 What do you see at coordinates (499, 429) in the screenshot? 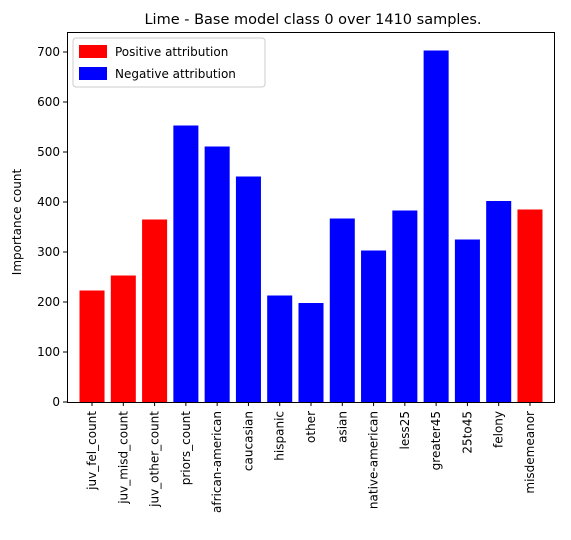
I see `x-tick-label: felony` at bounding box center [499, 429].